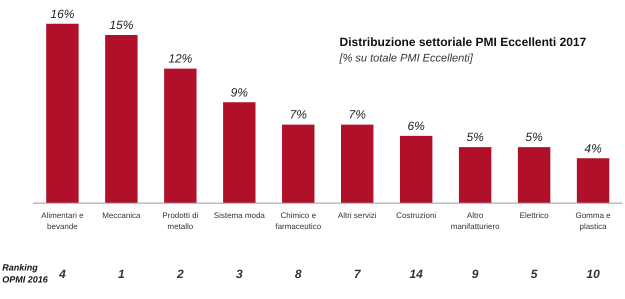 This screenshot has width=625, height=299. What do you see at coordinates (239, 92) in the screenshot?
I see `data-label: 9%` at bounding box center [239, 92].